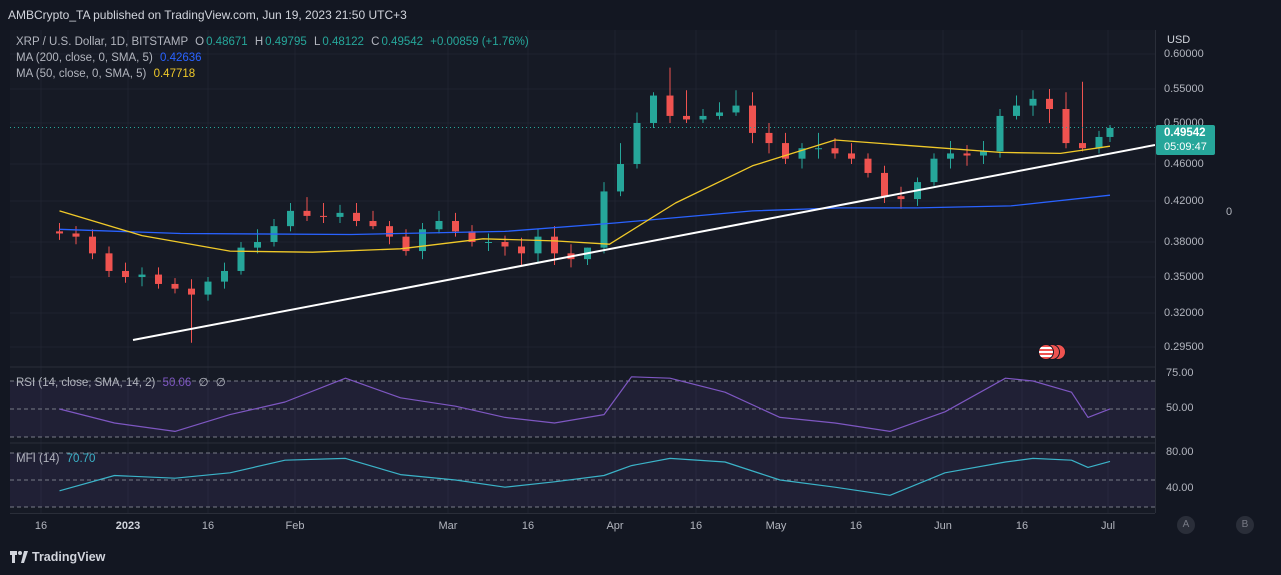 Image resolution: width=1281 pixels, height=575 pixels. Describe the element at coordinates (1249, 271) in the screenshot. I see `right-panel: 0` at that location.